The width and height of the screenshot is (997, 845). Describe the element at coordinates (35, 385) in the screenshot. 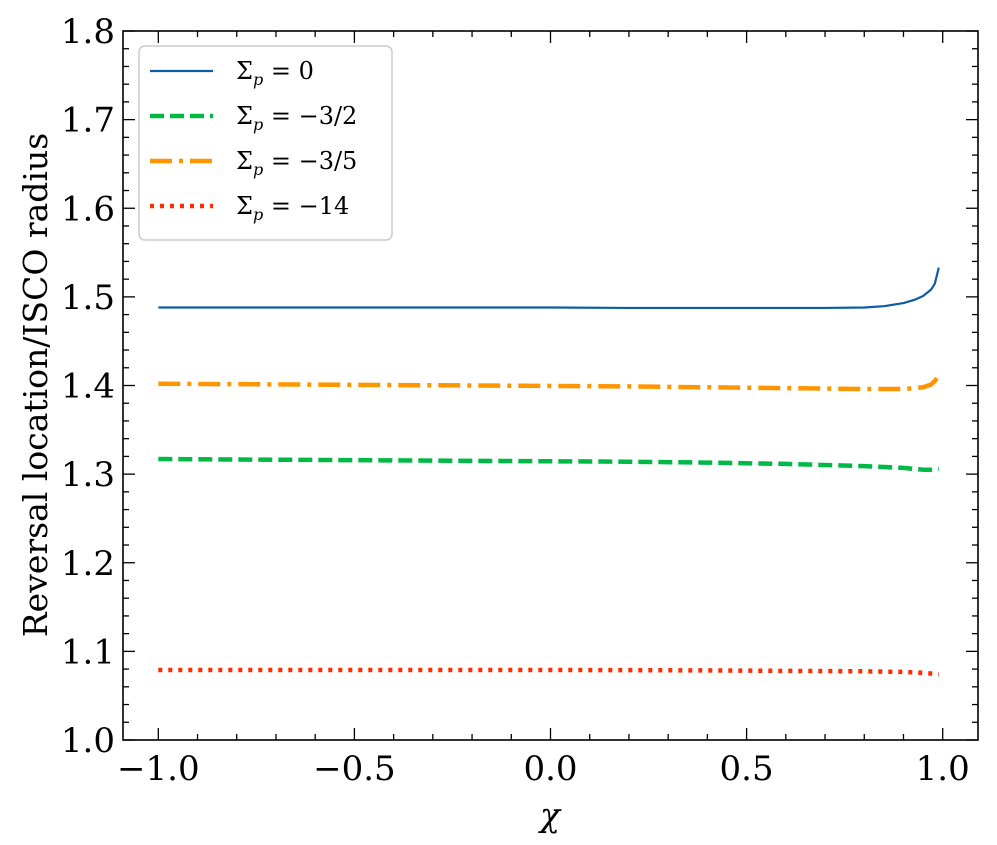

I see `y-axis-label: Reversal location/ISCO radius` at that location.